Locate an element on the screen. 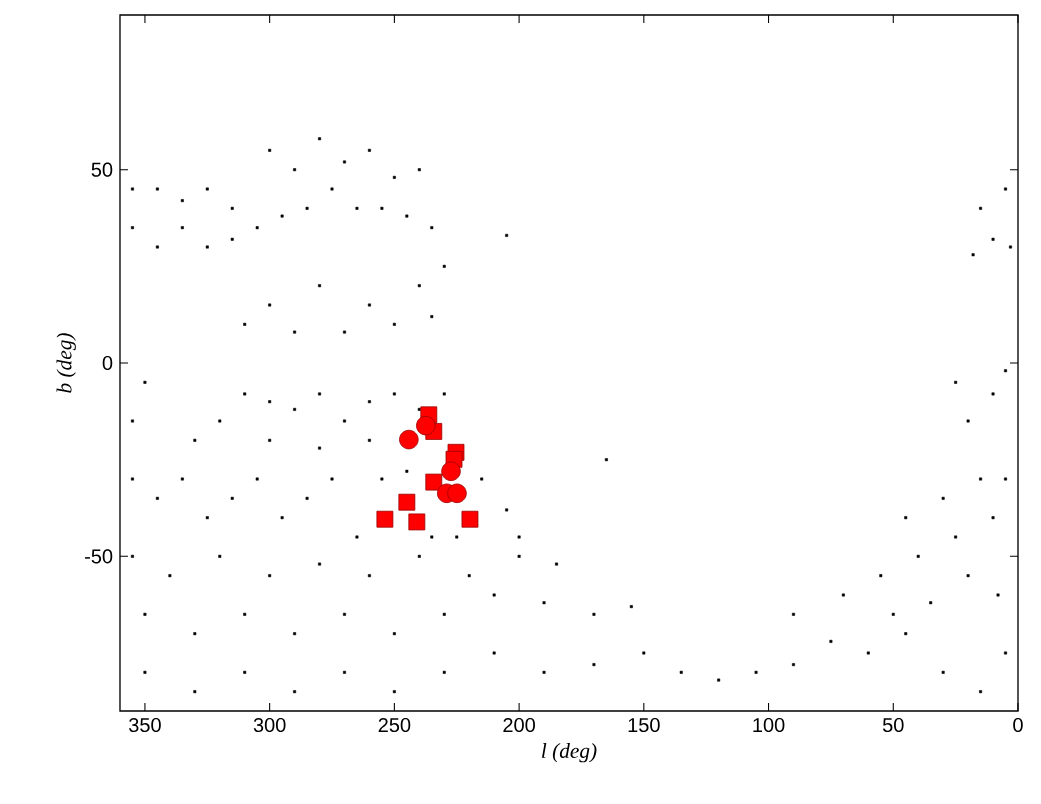 The height and width of the screenshot is (804, 1041). x-tick-label: 250 is located at coordinates (394, 725).